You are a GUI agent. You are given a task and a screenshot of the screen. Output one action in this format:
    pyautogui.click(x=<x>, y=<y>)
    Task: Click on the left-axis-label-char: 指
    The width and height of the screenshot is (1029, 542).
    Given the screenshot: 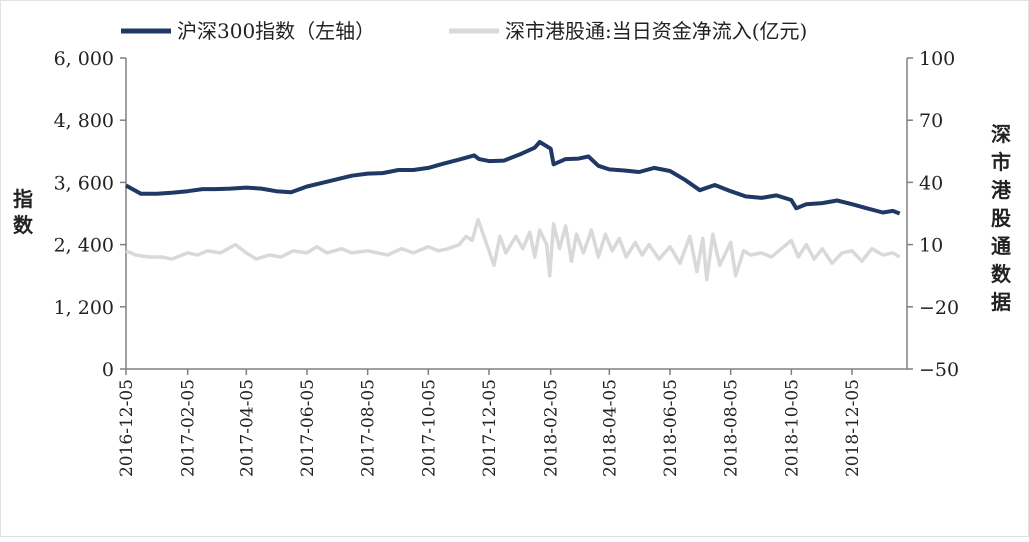 What is the action you would take?
    pyautogui.click(x=23, y=199)
    